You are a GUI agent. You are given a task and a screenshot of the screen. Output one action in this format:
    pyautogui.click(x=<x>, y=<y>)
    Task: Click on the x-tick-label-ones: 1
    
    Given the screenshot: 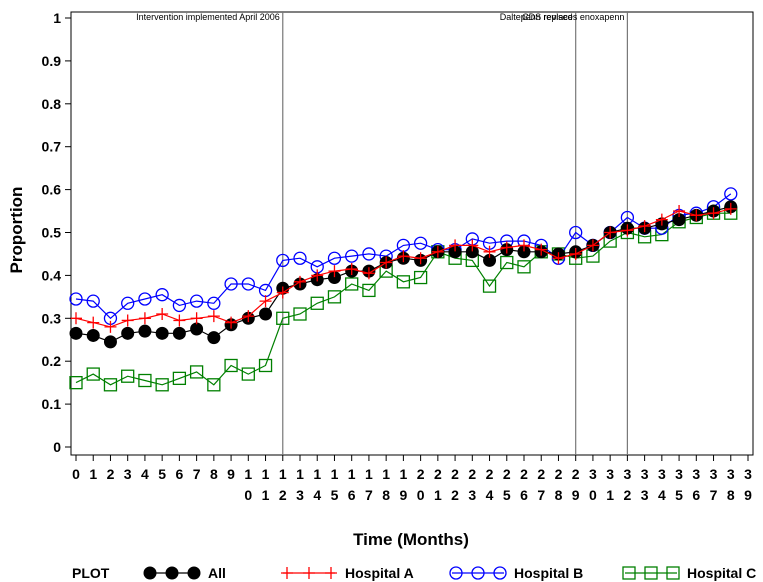 What is the action you would take?
    pyautogui.click(x=610, y=495)
    